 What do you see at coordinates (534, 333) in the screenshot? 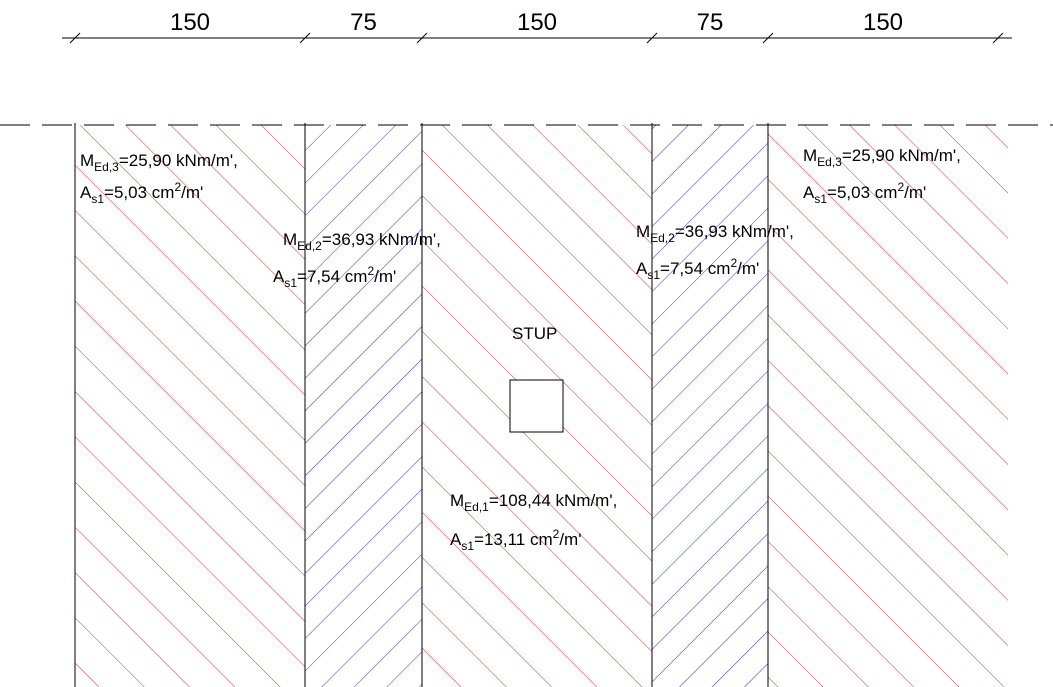
I see `column-label: STUP` at bounding box center [534, 333].